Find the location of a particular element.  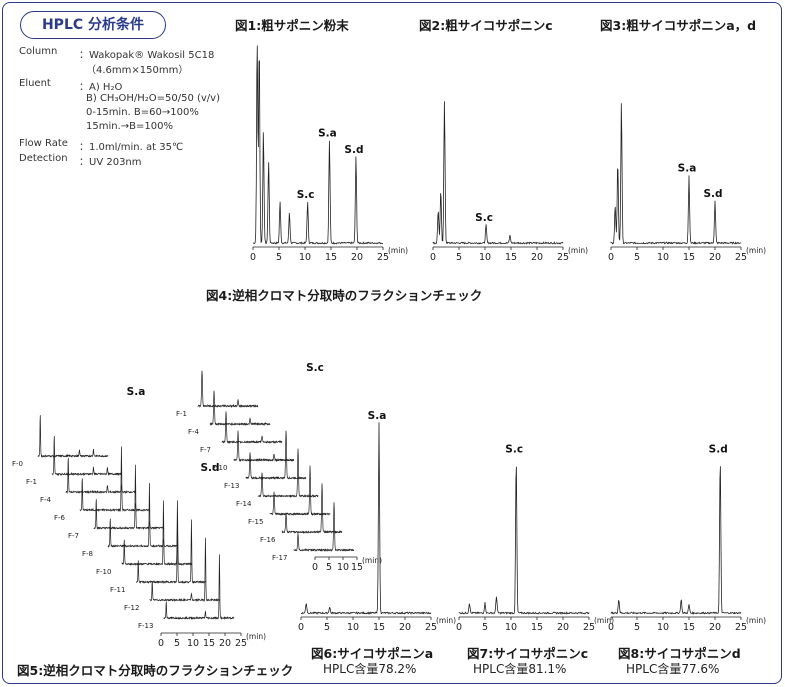

fig1-peak-label: S.d is located at coordinates (353, 150).